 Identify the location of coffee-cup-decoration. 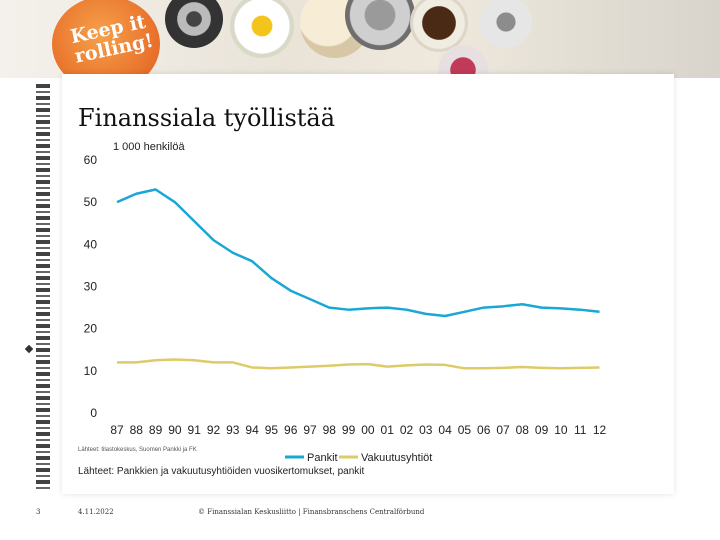
(439, 26).